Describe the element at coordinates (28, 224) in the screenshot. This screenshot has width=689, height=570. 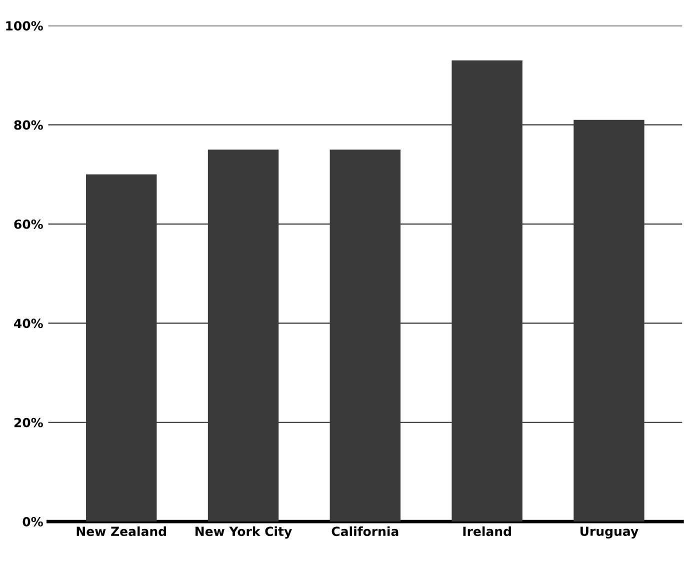
I see `y-tick-label: 60%` at that location.